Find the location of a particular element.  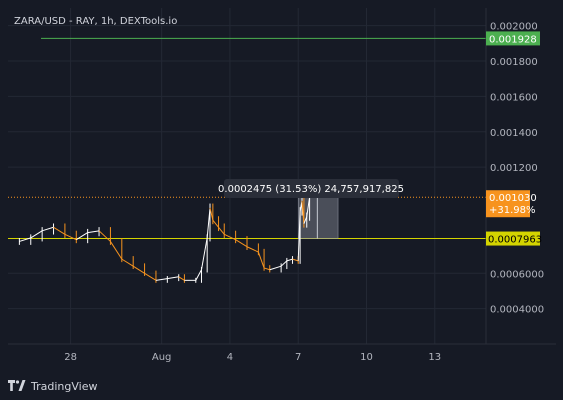

time-tick-label: 7 is located at coordinates (298, 357).